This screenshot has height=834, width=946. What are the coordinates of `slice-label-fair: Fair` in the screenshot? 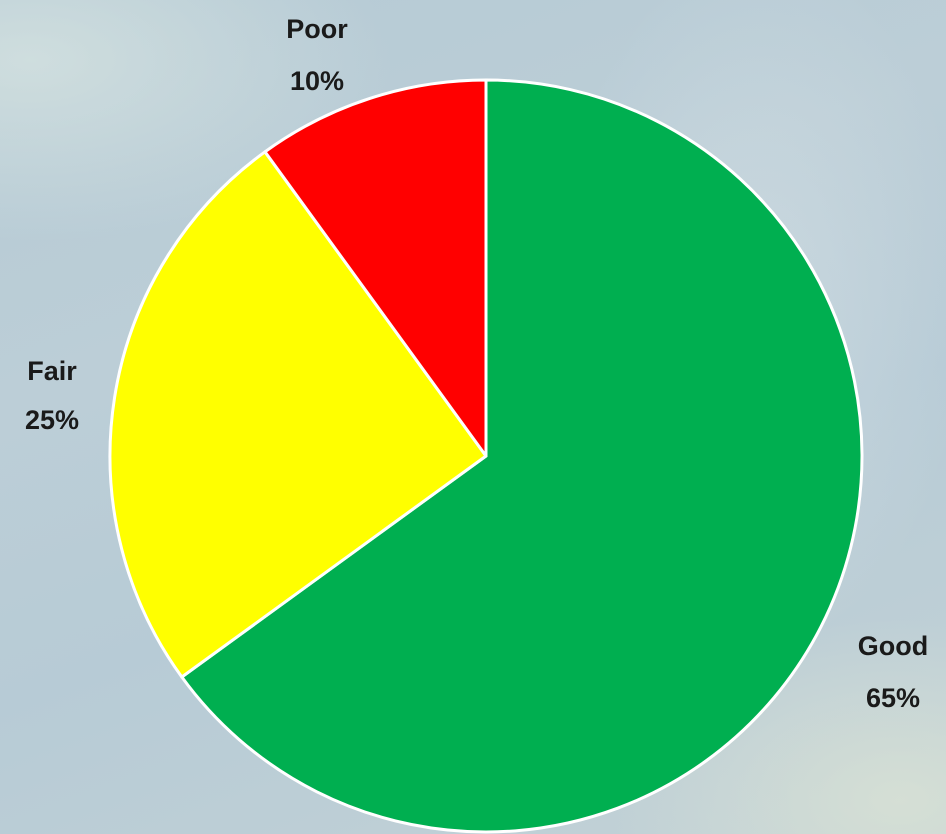 It's located at (52, 371).